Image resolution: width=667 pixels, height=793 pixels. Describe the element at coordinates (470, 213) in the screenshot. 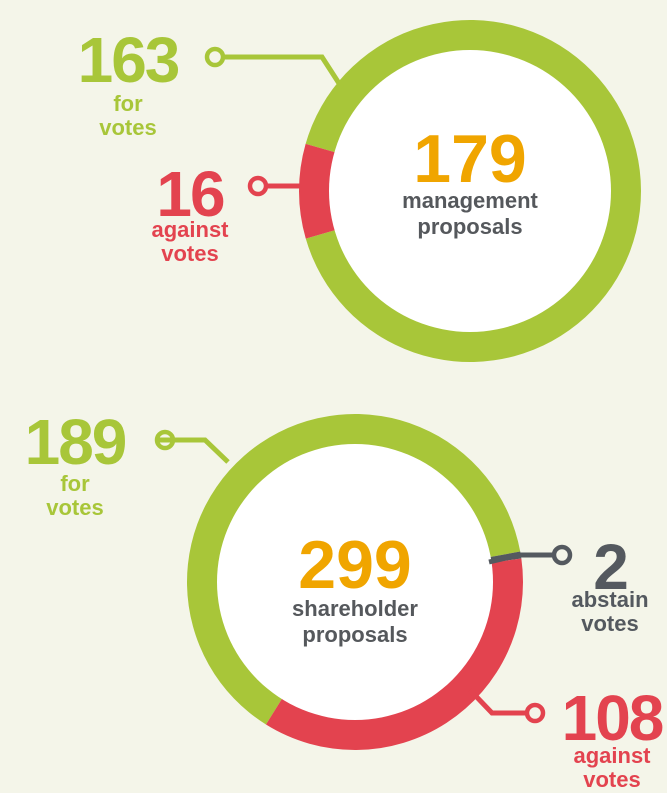

I see `center-label: management proposals` at that location.